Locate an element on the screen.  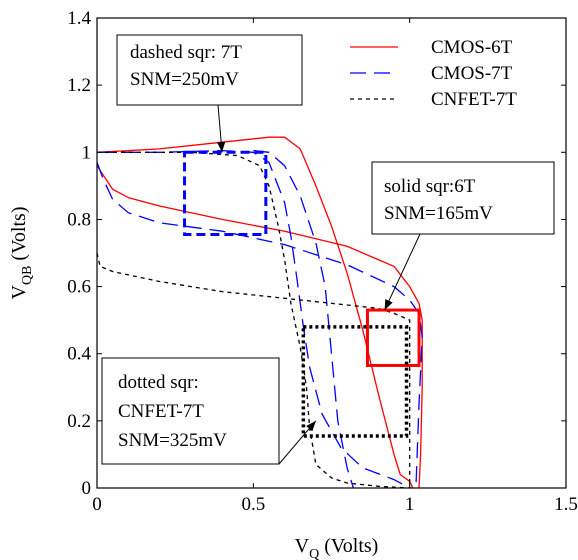
y-tick-label: 1.4 is located at coordinates (79, 18).